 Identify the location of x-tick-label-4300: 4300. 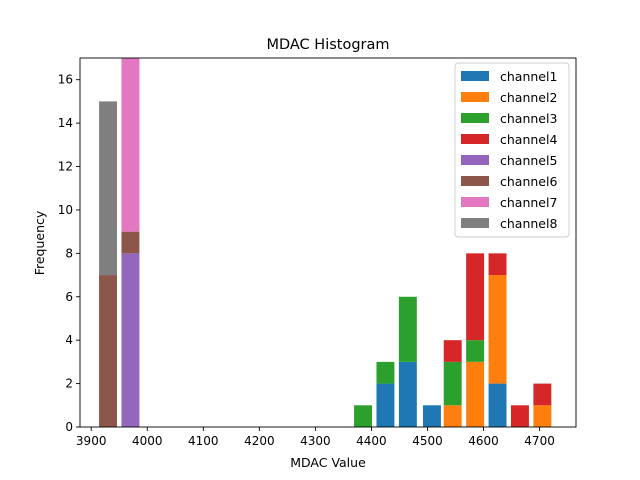
(315, 441).